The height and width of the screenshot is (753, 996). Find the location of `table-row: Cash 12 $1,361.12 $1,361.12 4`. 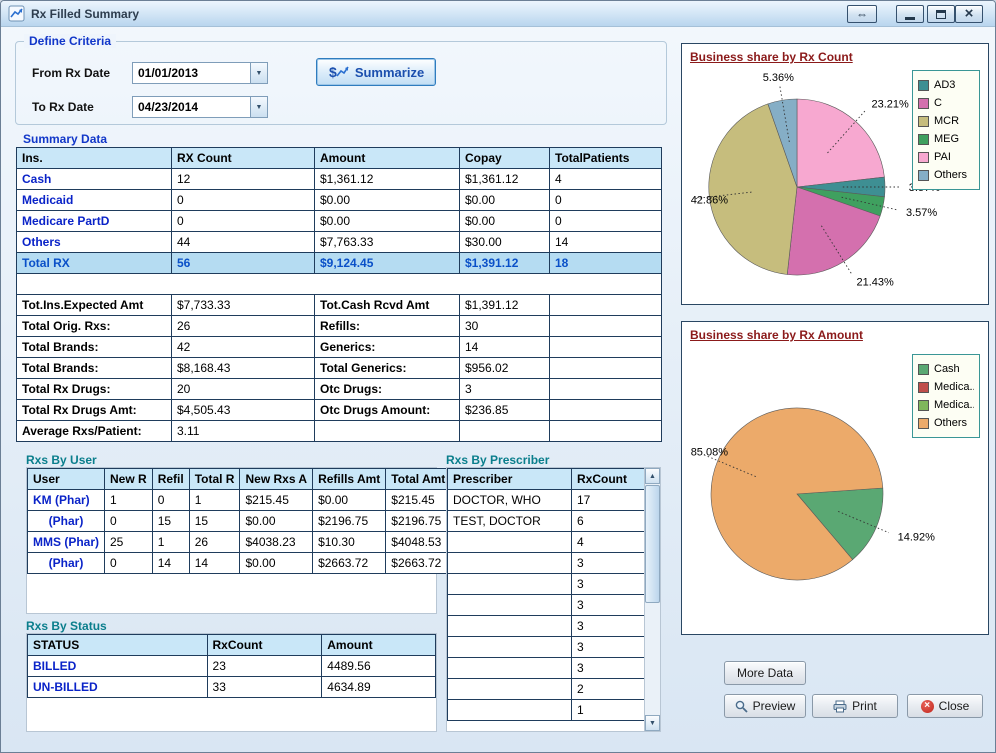

table-row: Cash 12 $1,361.12 $1,361.12 4 is located at coordinates (339, 179).